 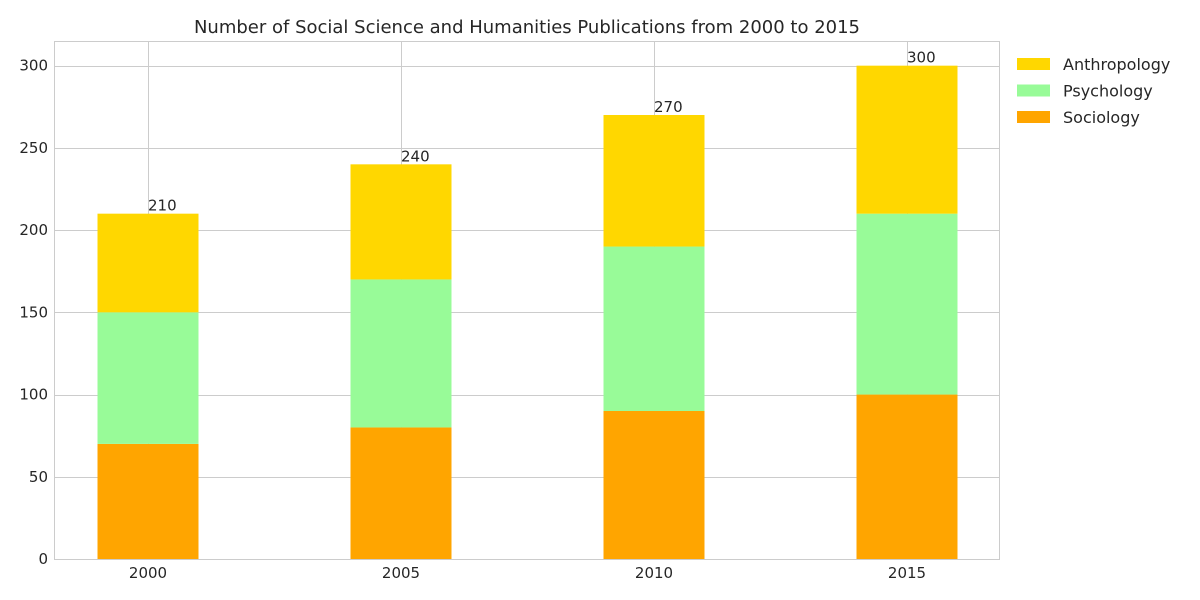 What do you see at coordinates (401, 573) in the screenshot?
I see `x-tick-label: 2005` at bounding box center [401, 573].